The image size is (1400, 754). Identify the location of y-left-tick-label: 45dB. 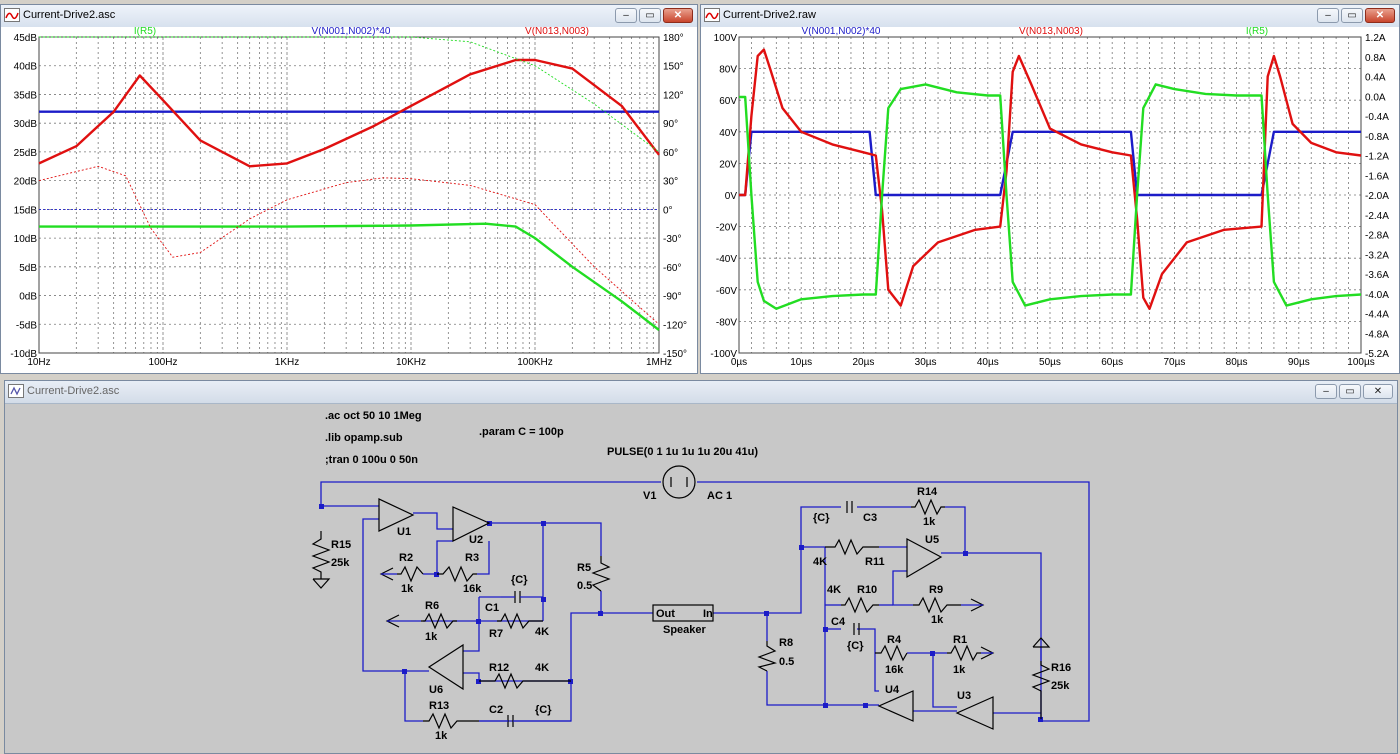
(26, 38).